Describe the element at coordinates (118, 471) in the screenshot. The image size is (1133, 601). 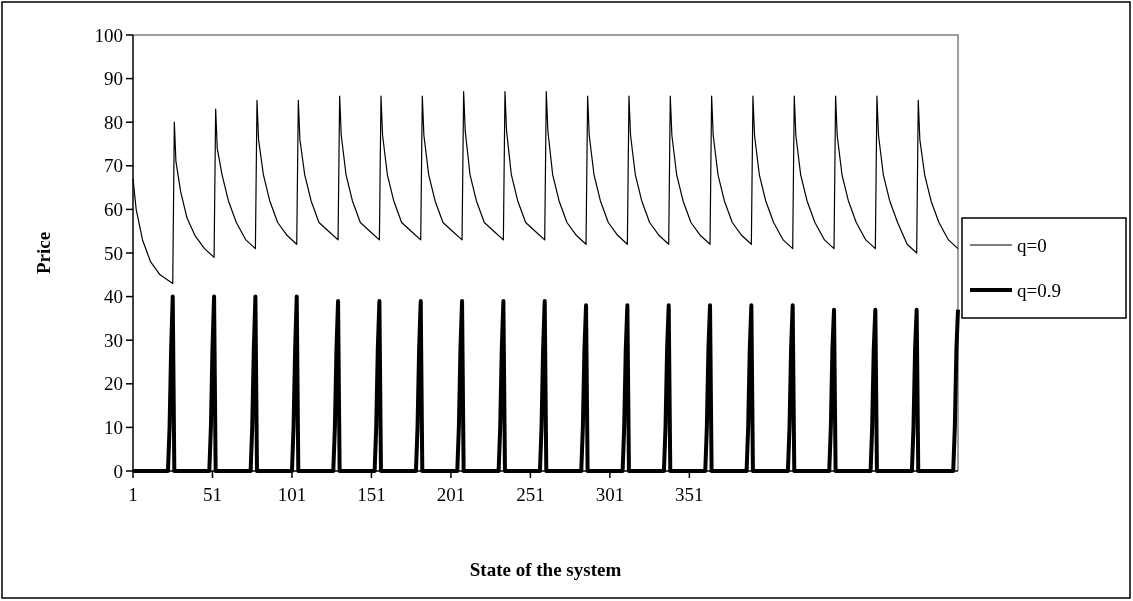
I see `y-tick-label: 0` at that location.